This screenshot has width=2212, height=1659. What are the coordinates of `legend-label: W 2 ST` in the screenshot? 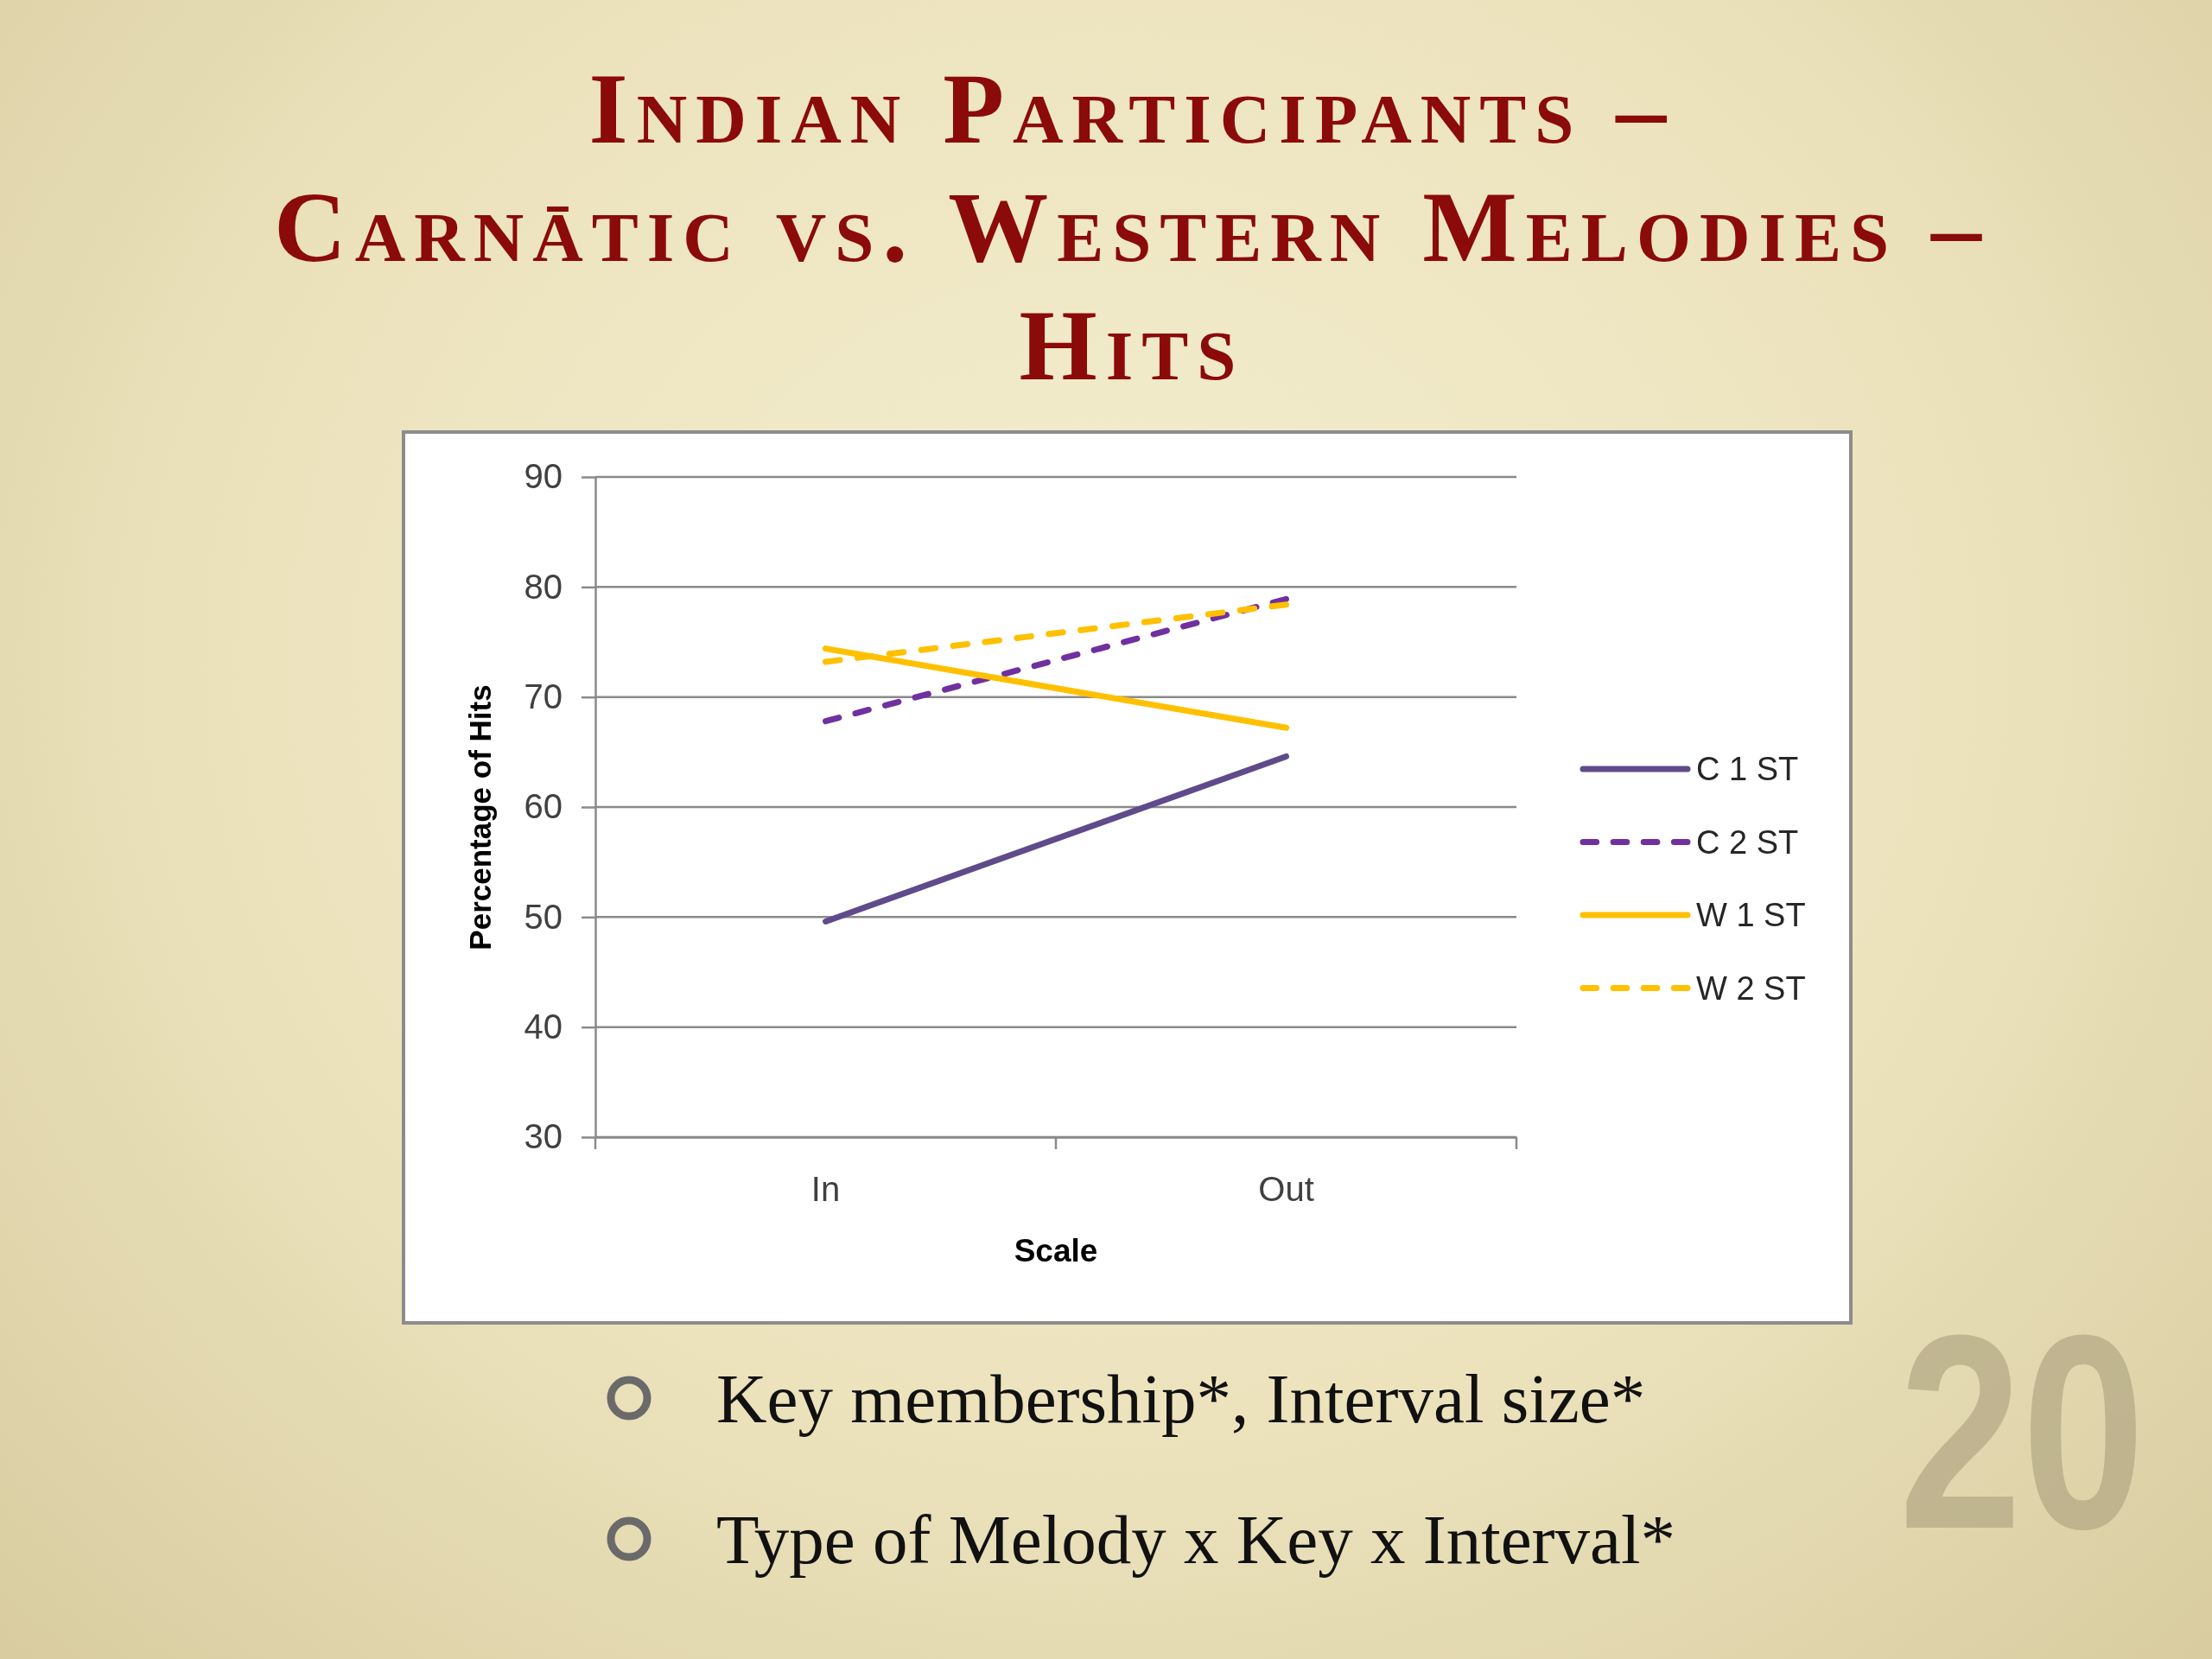 It's located at (1751, 988).